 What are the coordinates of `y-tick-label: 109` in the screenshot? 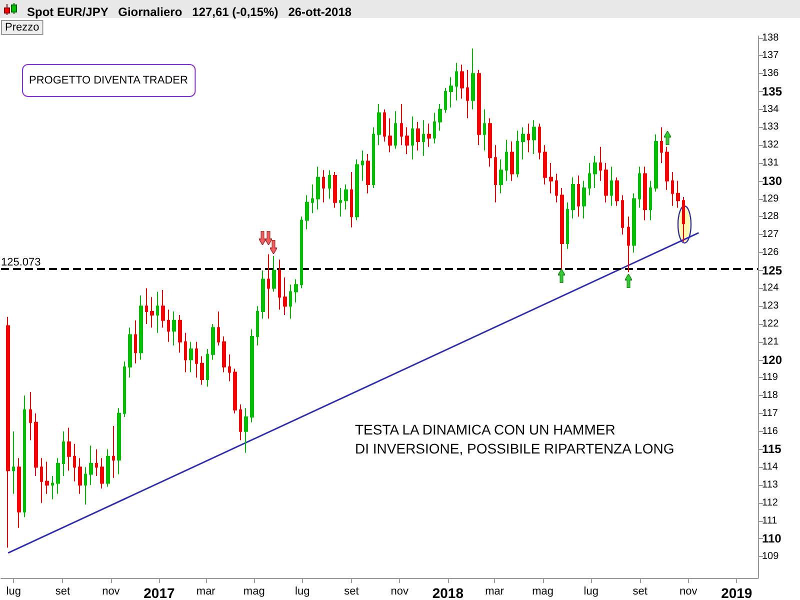 It's located at (771, 556).